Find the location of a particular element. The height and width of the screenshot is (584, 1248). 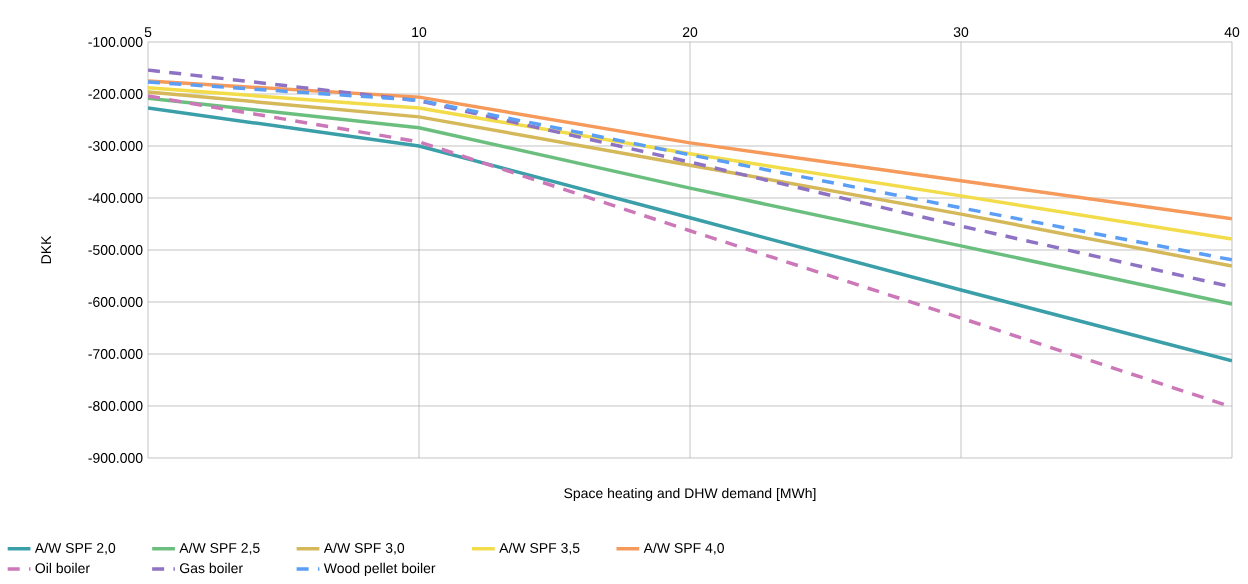

legend-label: Gas boiler is located at coordinates (211, 568).